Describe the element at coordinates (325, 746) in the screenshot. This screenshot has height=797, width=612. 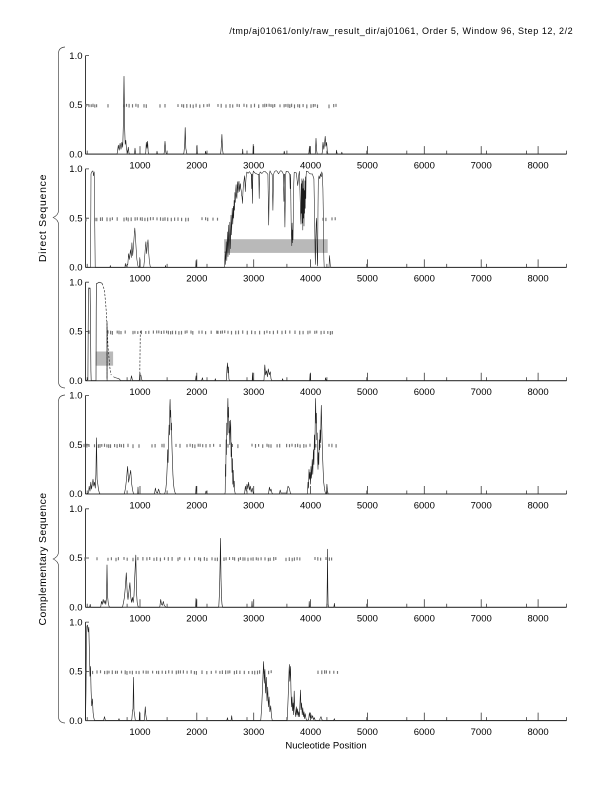
I see `svg-text: Nucleotide Position` at that location.